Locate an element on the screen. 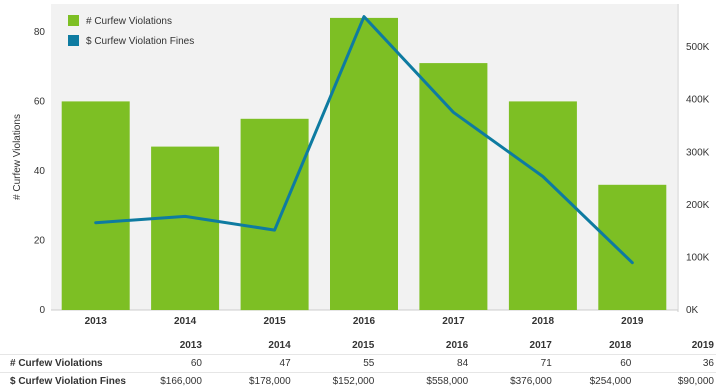 This screenshot has height=390, width=716. table-header-row: 2013 2014 2015 2016 2017 2018 2019 is located at coordinates (358, 346).